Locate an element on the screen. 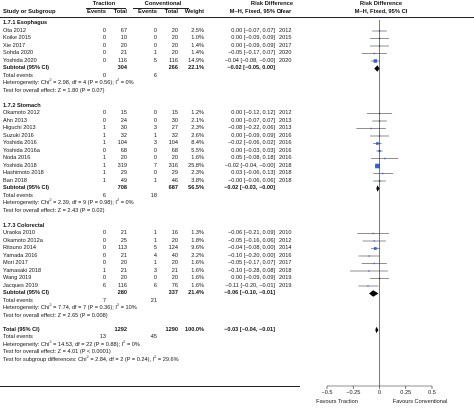  year: 2018 is located at coordinates (285, 165).